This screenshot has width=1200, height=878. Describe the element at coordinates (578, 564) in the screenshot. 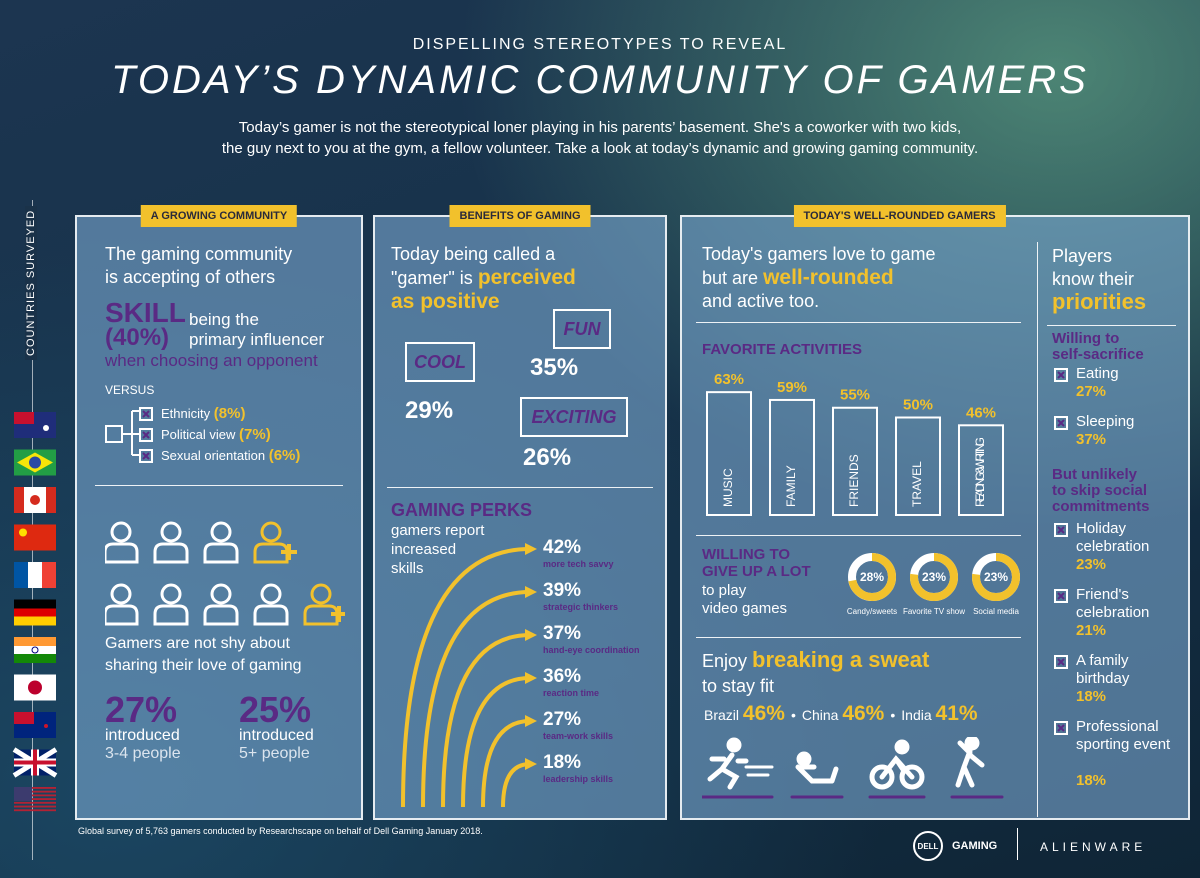

I see `perk-label: more tech savvy` at that location.